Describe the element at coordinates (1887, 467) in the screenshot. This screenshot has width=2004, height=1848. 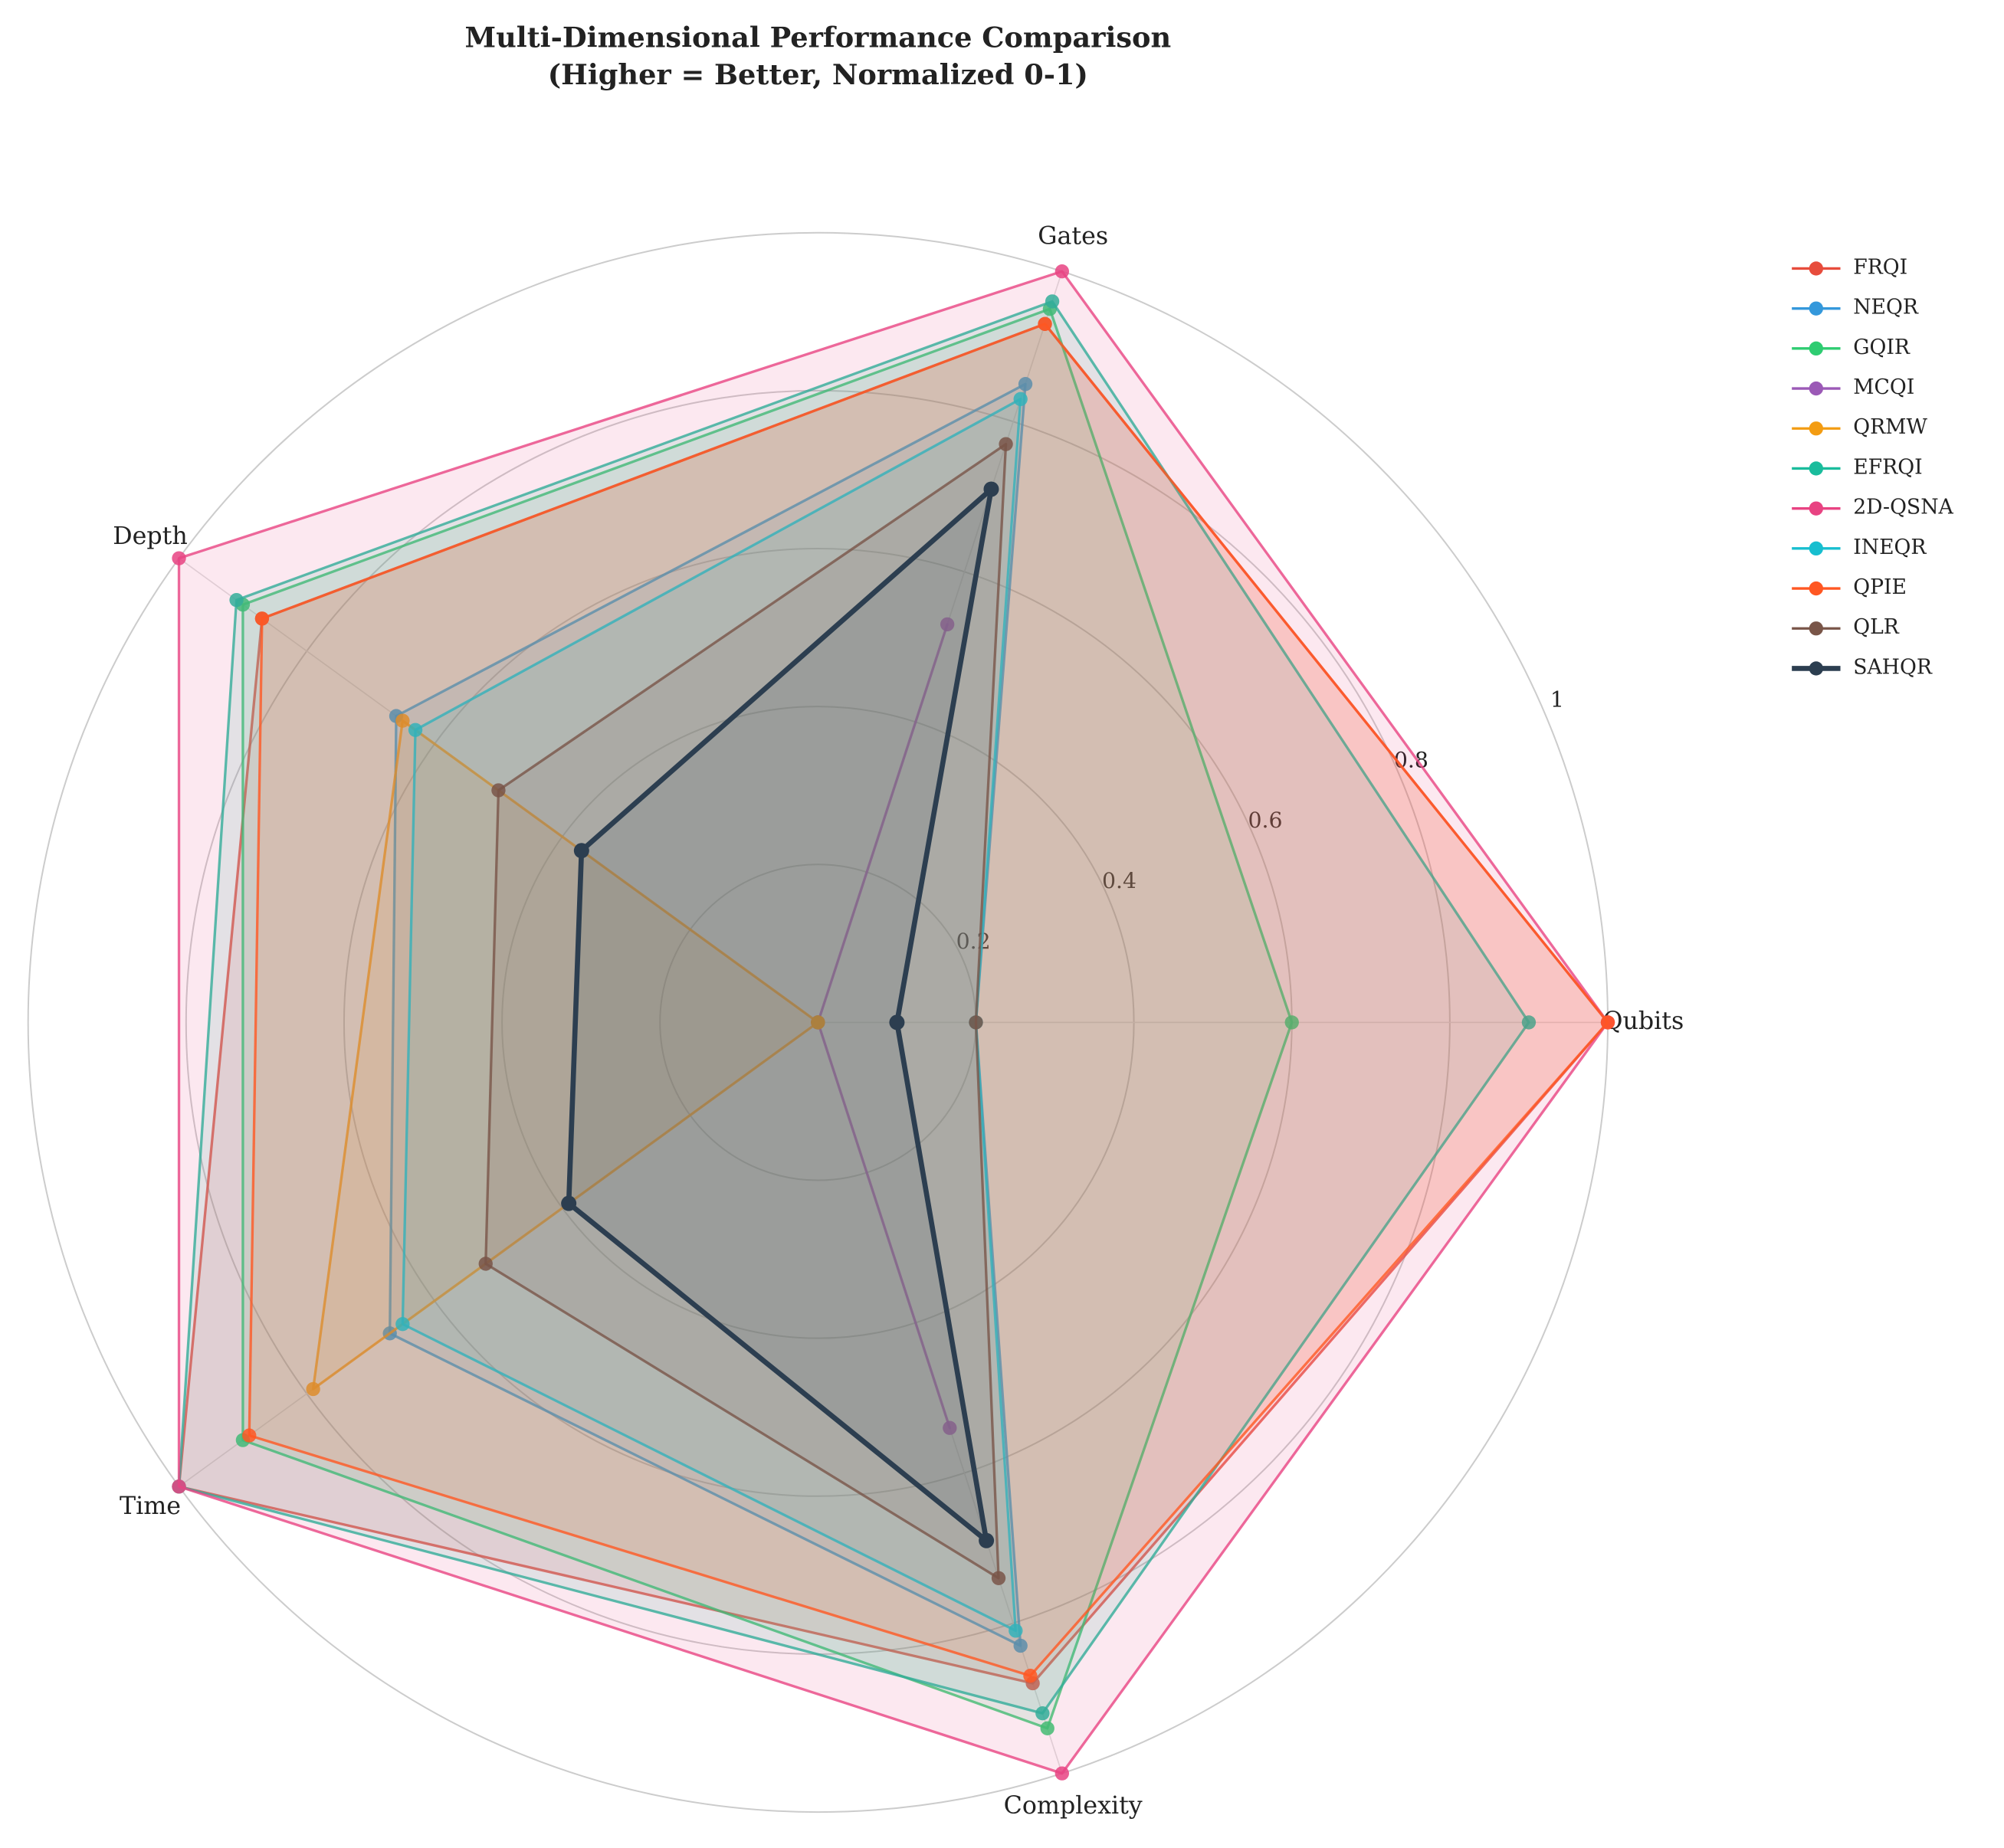
I see `legend-label: EFRQI` at that location.